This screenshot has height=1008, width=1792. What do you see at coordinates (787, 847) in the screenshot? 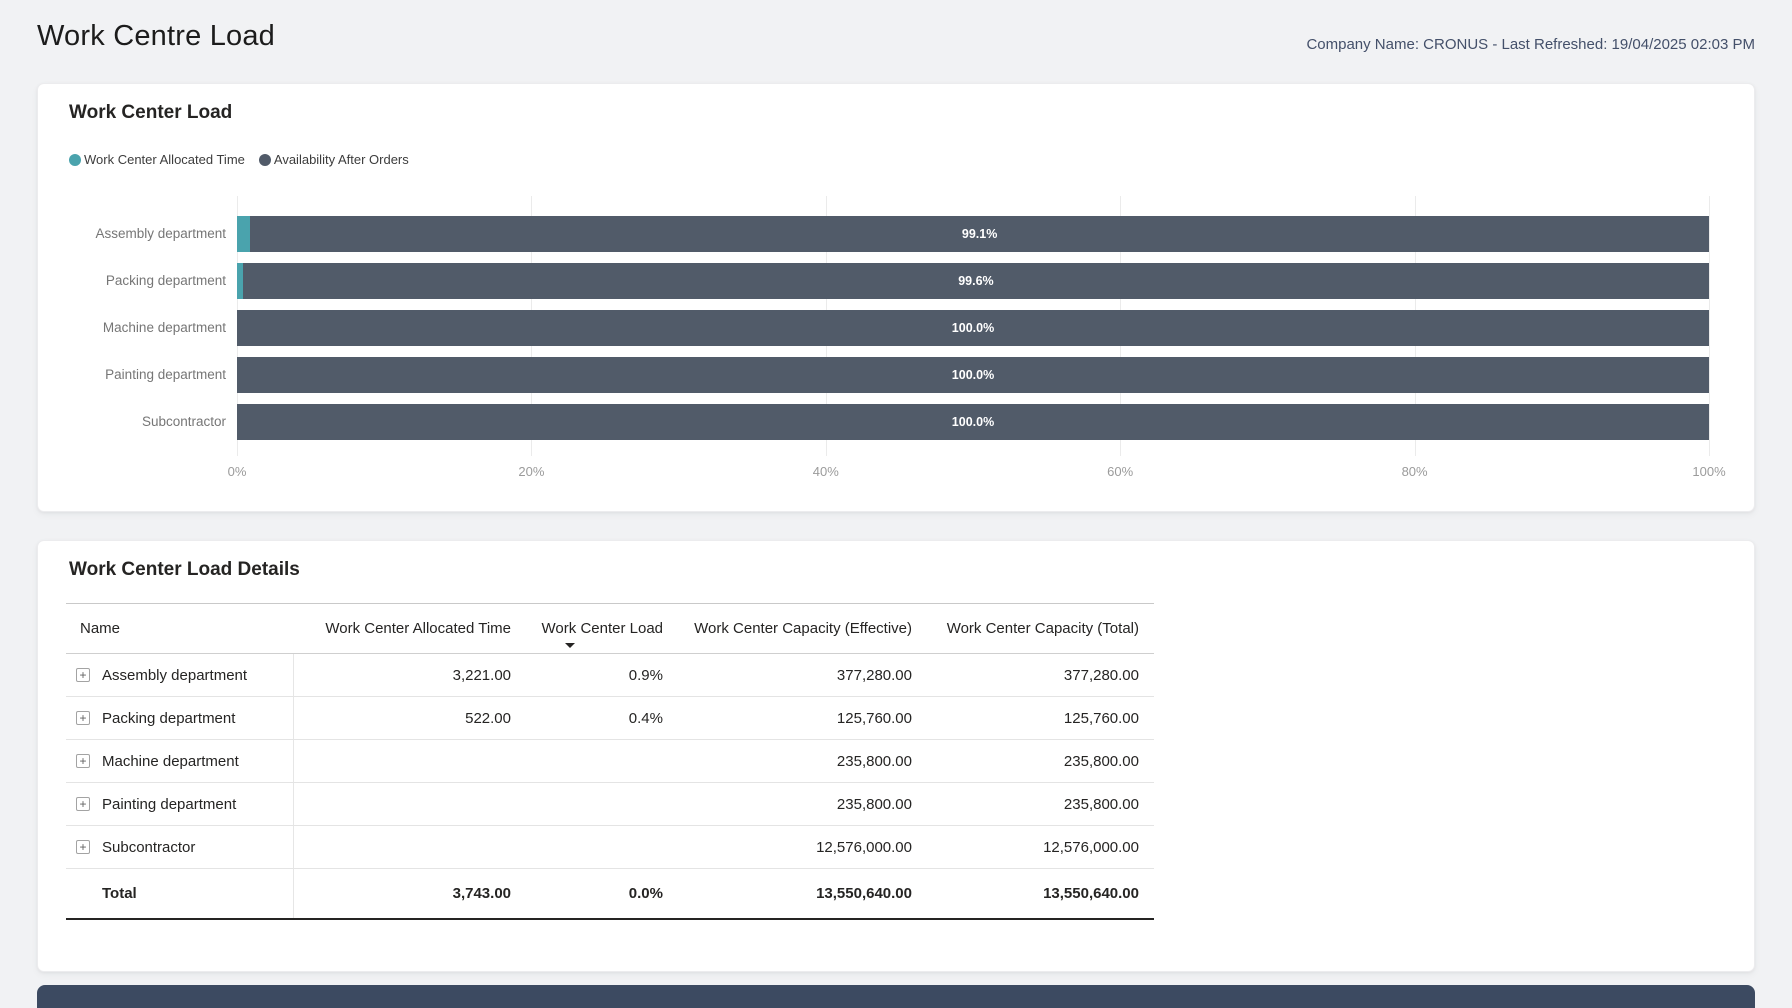
I see `cell-capacity-effective: 12,576,000.00` at bounding box center [787, 847].